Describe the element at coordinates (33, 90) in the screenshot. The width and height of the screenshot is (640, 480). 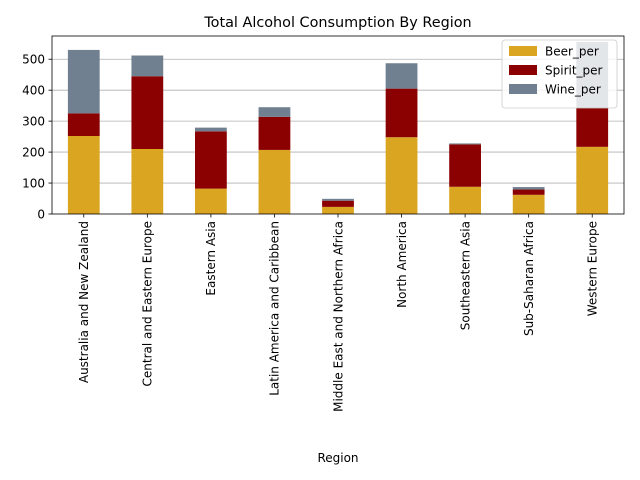
I see `y-tick-label: 400` at that location.